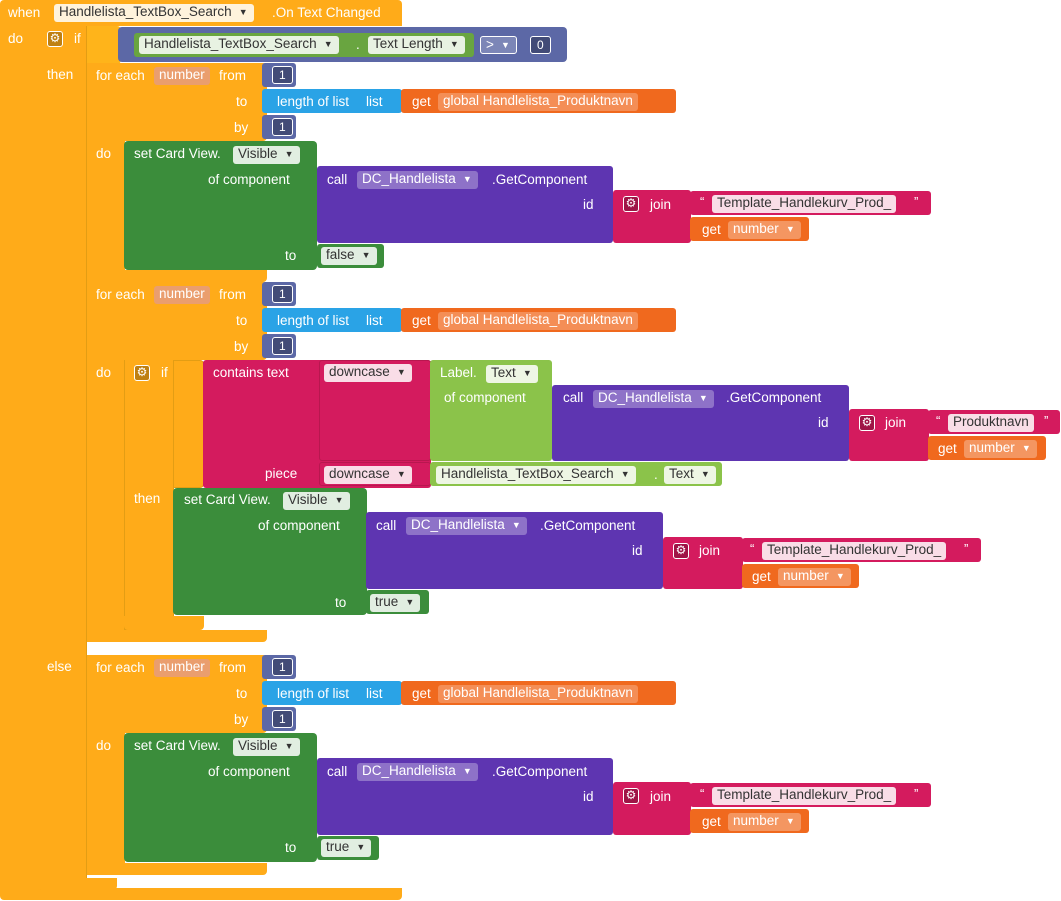 The height and width of the screenshot is (901, 1061). Describe the element at coordinates (239, 45) in the screenshot. I see `cond-component-dropdown: Handlelista_TextBox_Search ▼` at that location.